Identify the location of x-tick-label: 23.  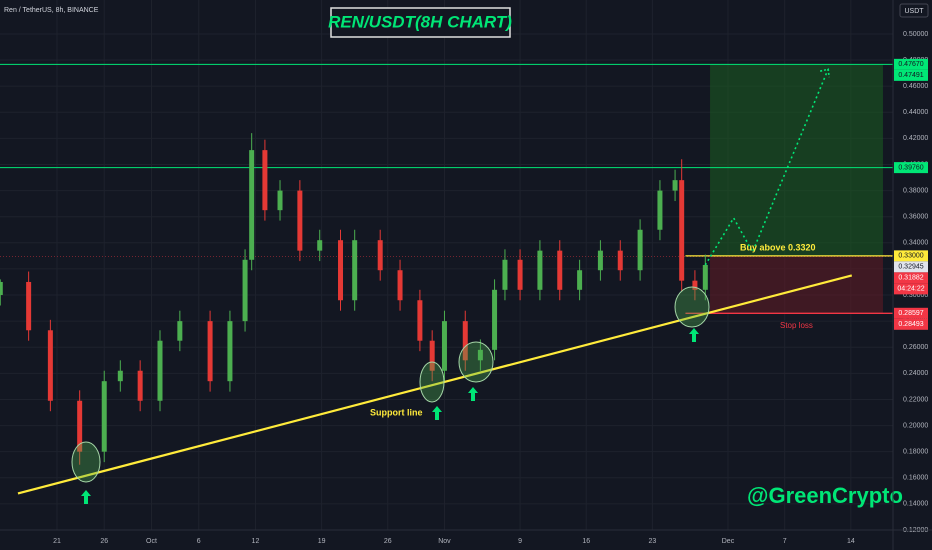
(652, 541).